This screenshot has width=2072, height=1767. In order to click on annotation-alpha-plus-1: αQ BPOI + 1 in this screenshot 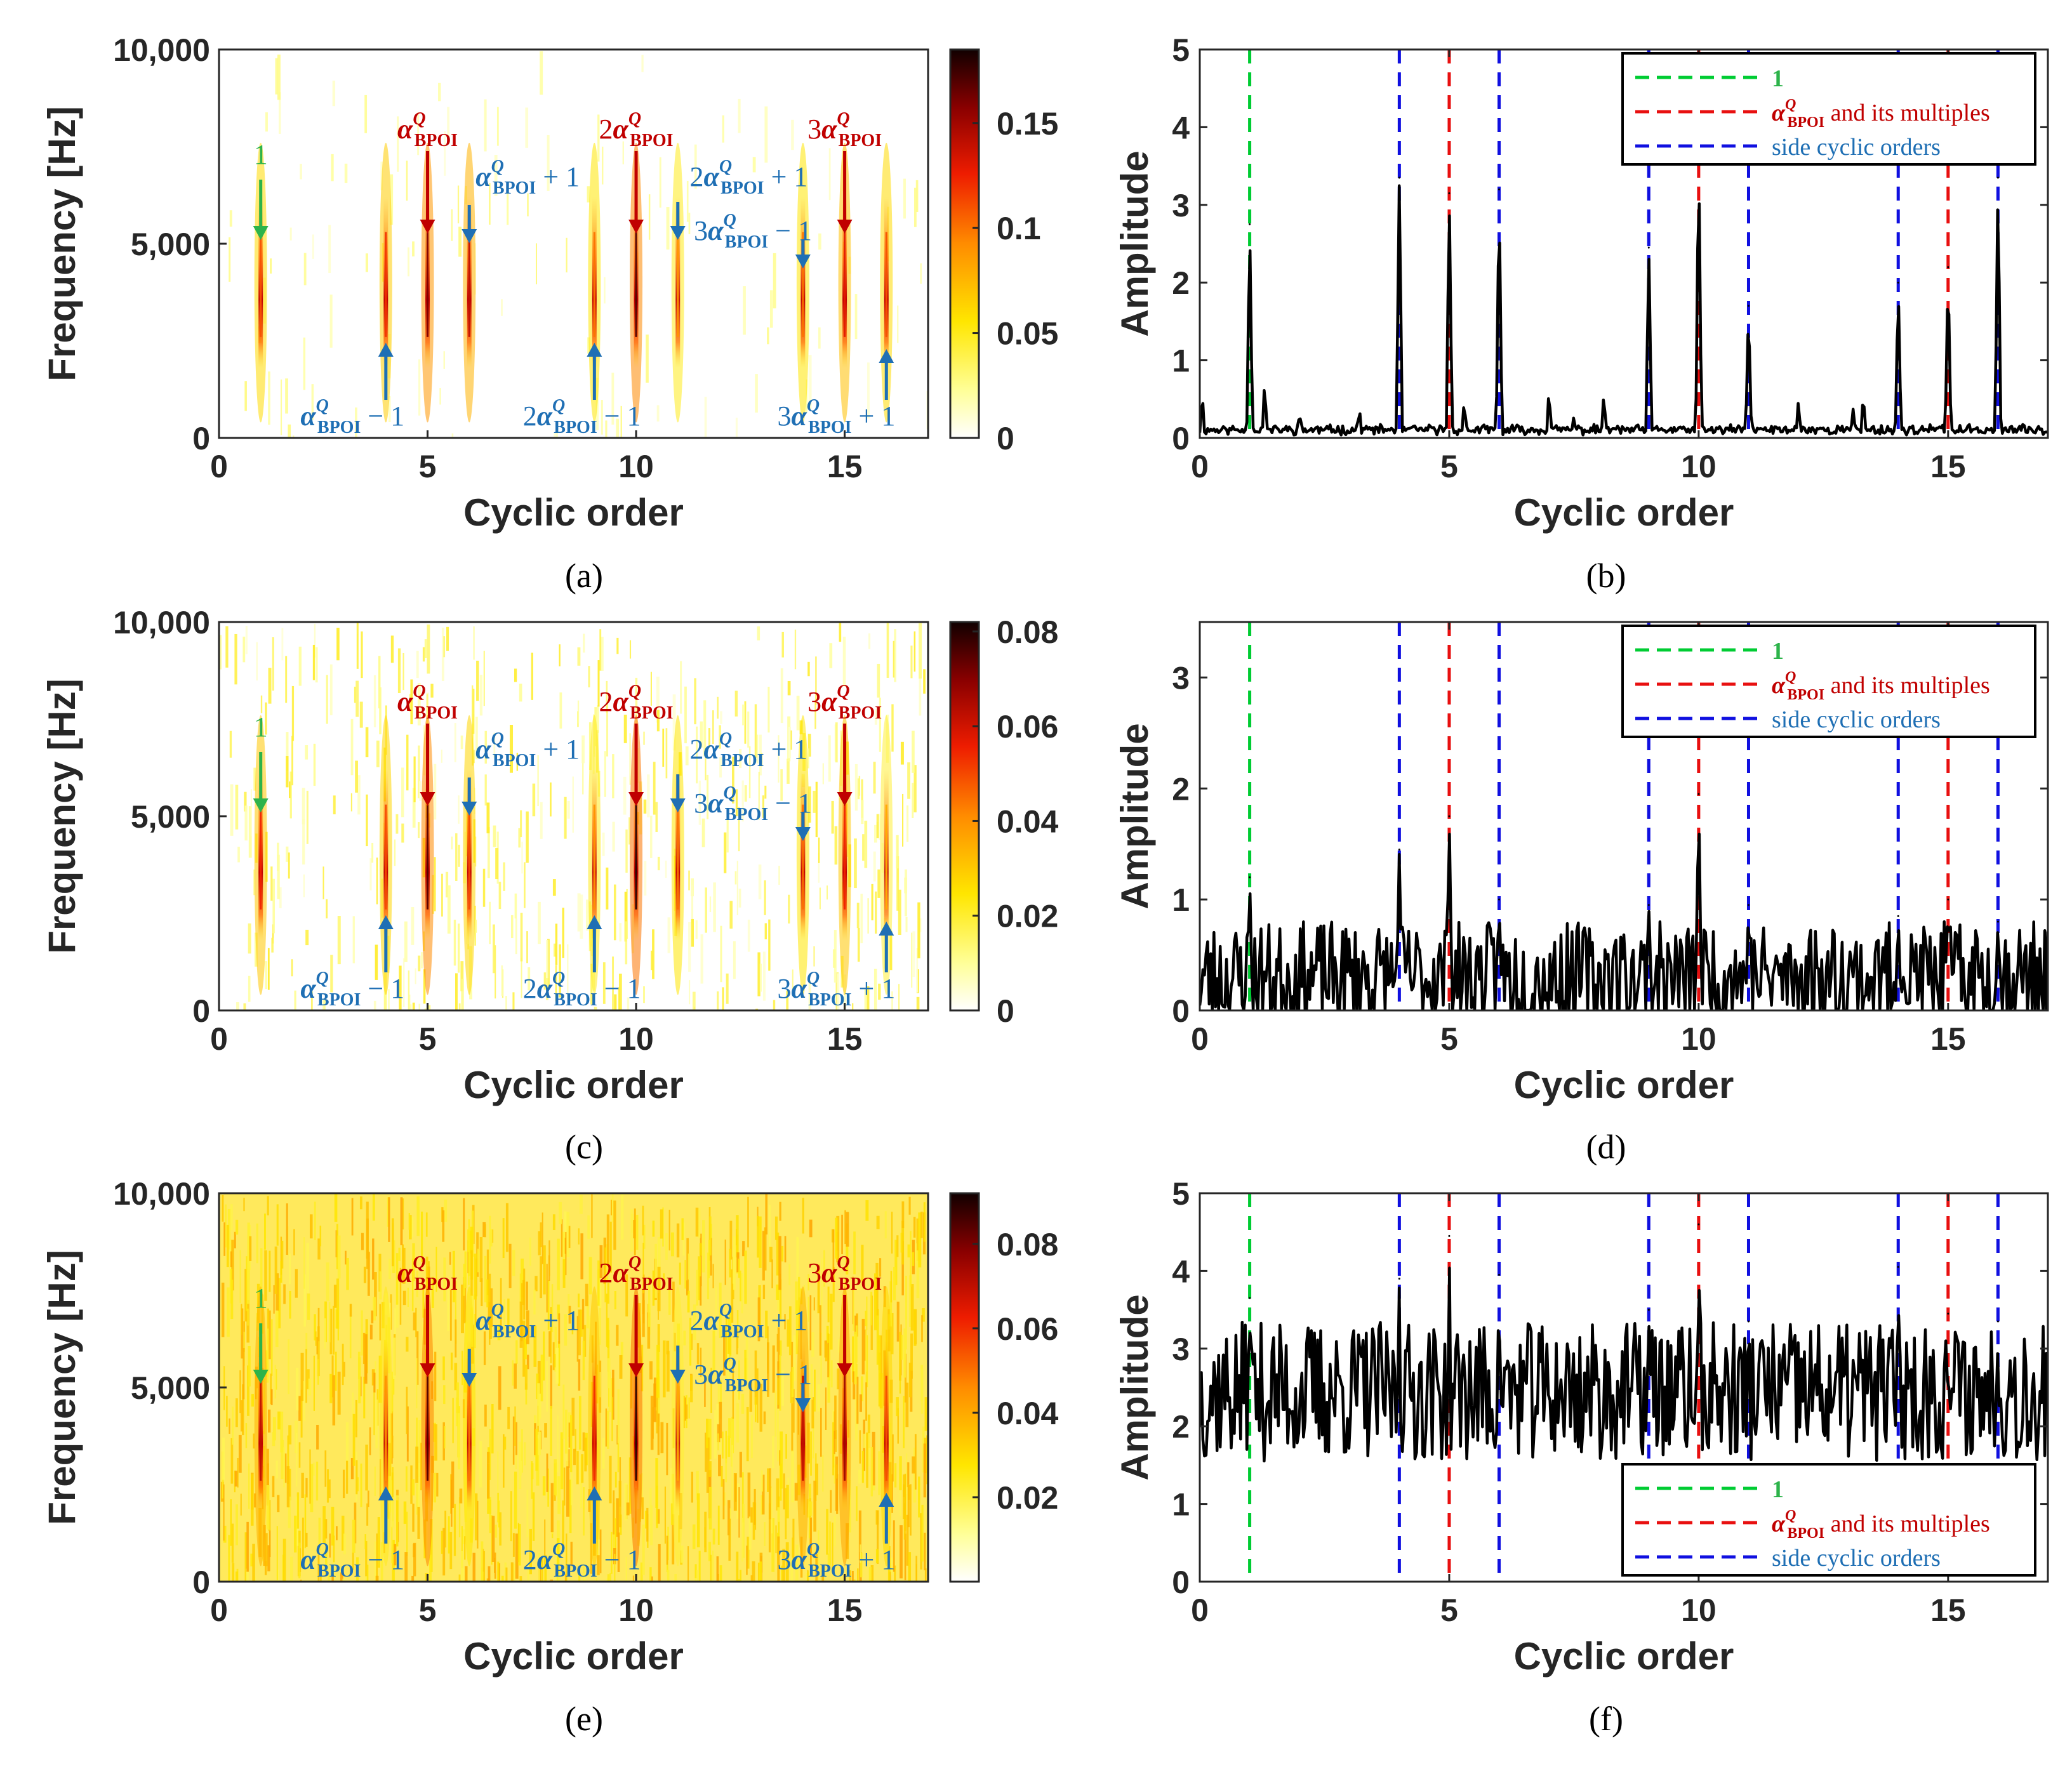, I will do `click(527, 1321)`.